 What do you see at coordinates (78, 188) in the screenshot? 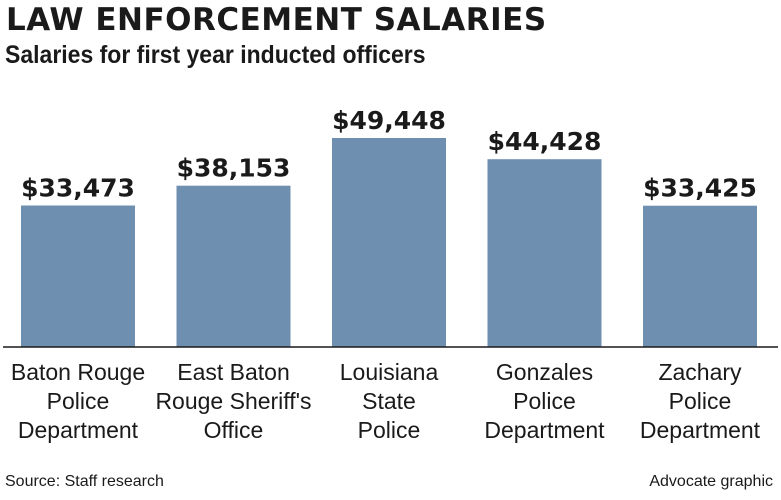
I see `value-label-0: $33,473` at bounding box center [78, 188].